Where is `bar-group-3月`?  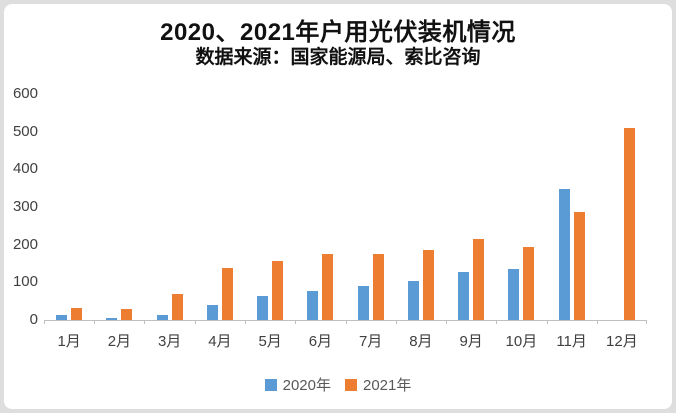 bar-group-3月 is located at coordinates (170, 207).